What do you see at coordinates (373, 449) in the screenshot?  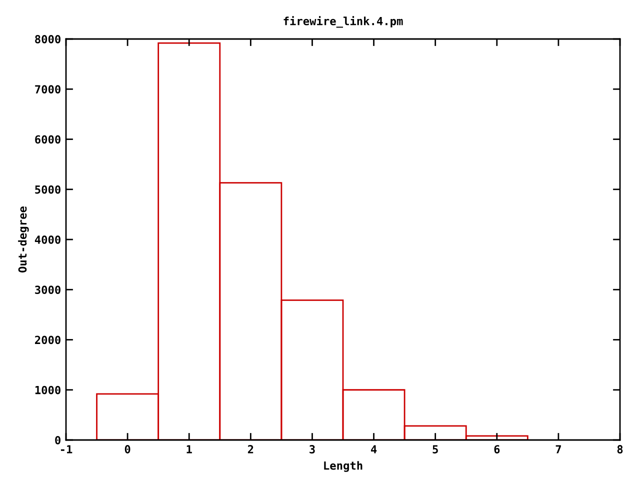 I see `x-tick-label: 4` at bounding box center [373, 449].